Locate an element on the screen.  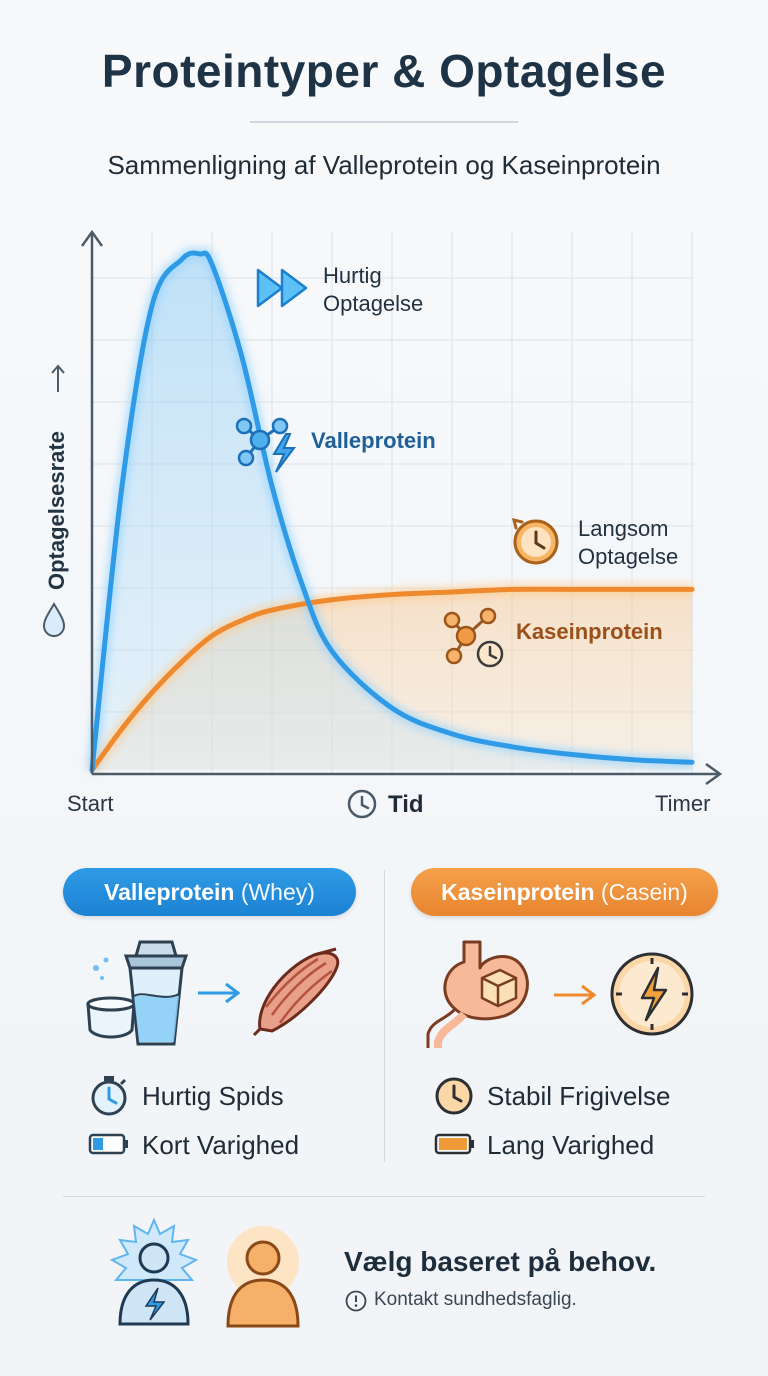
casein-pill-label: Kaseinprotein is located at coordinates (518, 892).